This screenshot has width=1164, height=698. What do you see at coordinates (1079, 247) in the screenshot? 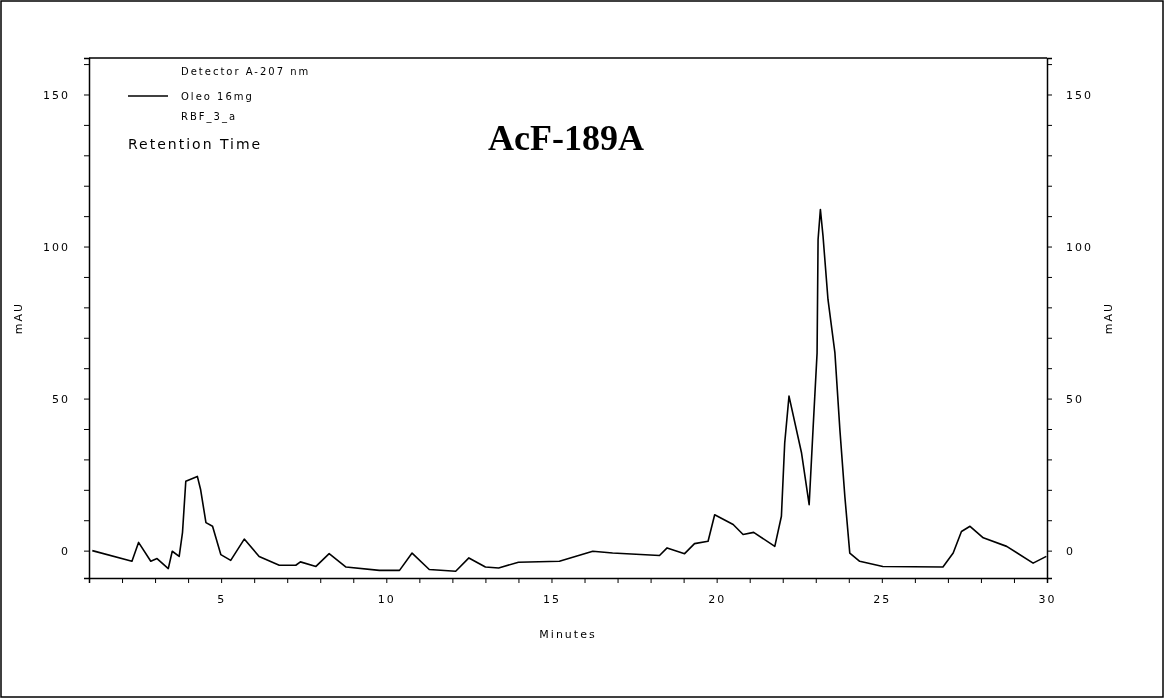
I see `y2-tick-label: 100` at bounding box center [1079, 247].